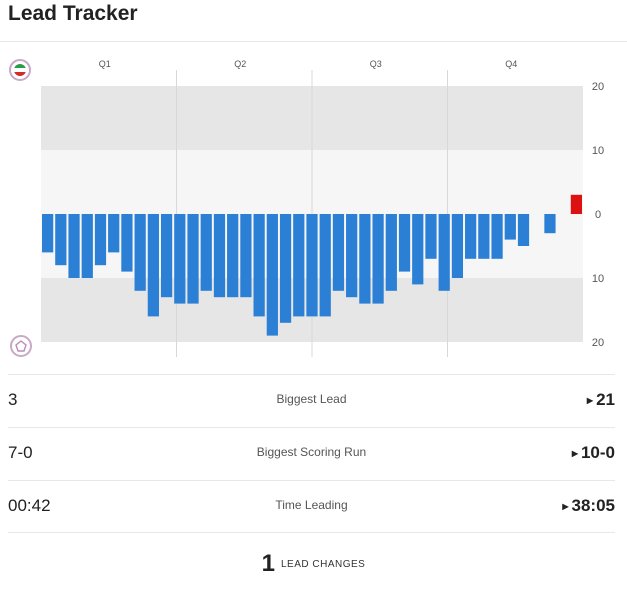 The width and height of the screenshot is (627, 592). I want to click on stat-right-number: 21, so click(605, 399).